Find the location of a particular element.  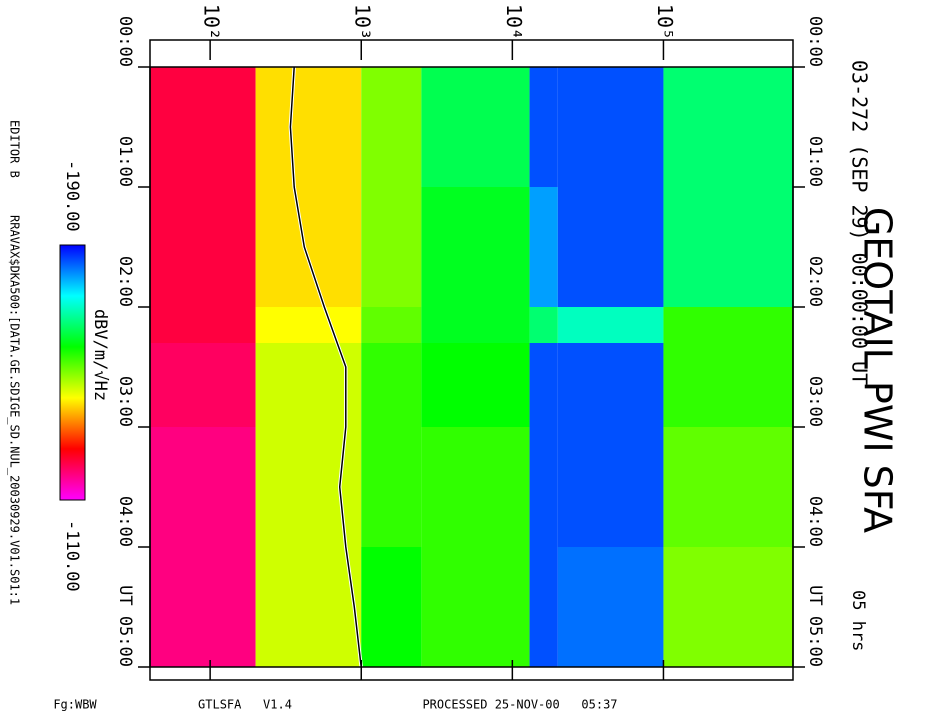

x-tick-label: 10⁵ is located at coordinates (665, 22).